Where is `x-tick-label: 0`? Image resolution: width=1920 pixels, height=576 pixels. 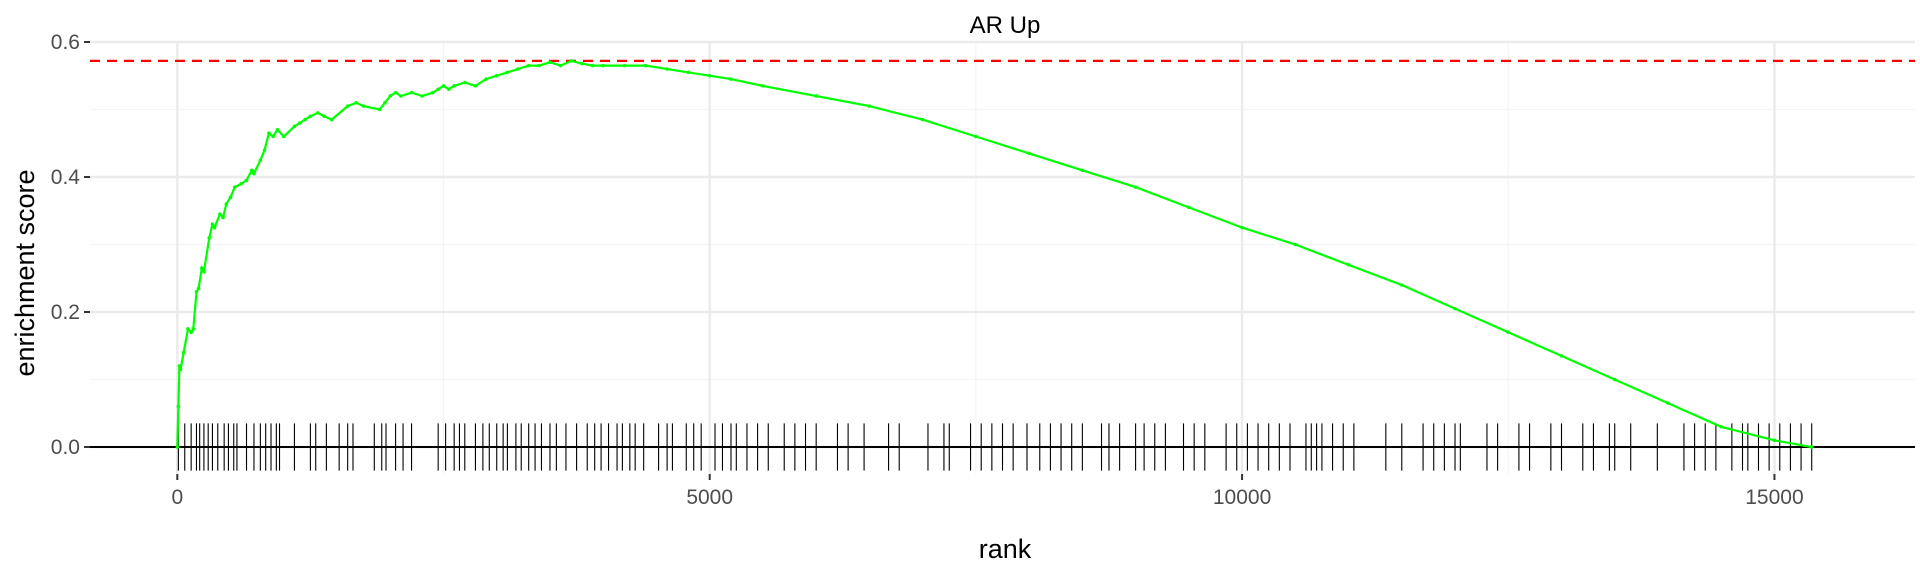 x-tick-label: 0 is located at coordinates (177, 497).